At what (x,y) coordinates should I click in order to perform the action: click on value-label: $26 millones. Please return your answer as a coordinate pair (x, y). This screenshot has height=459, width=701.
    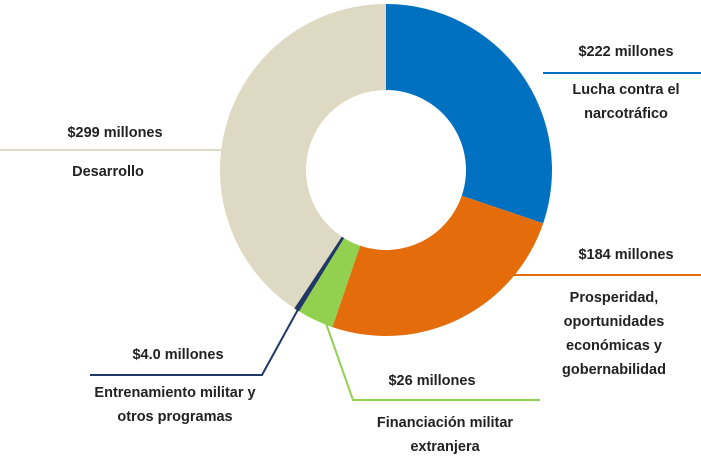
    Looking at the image, I should click on (432, 381).